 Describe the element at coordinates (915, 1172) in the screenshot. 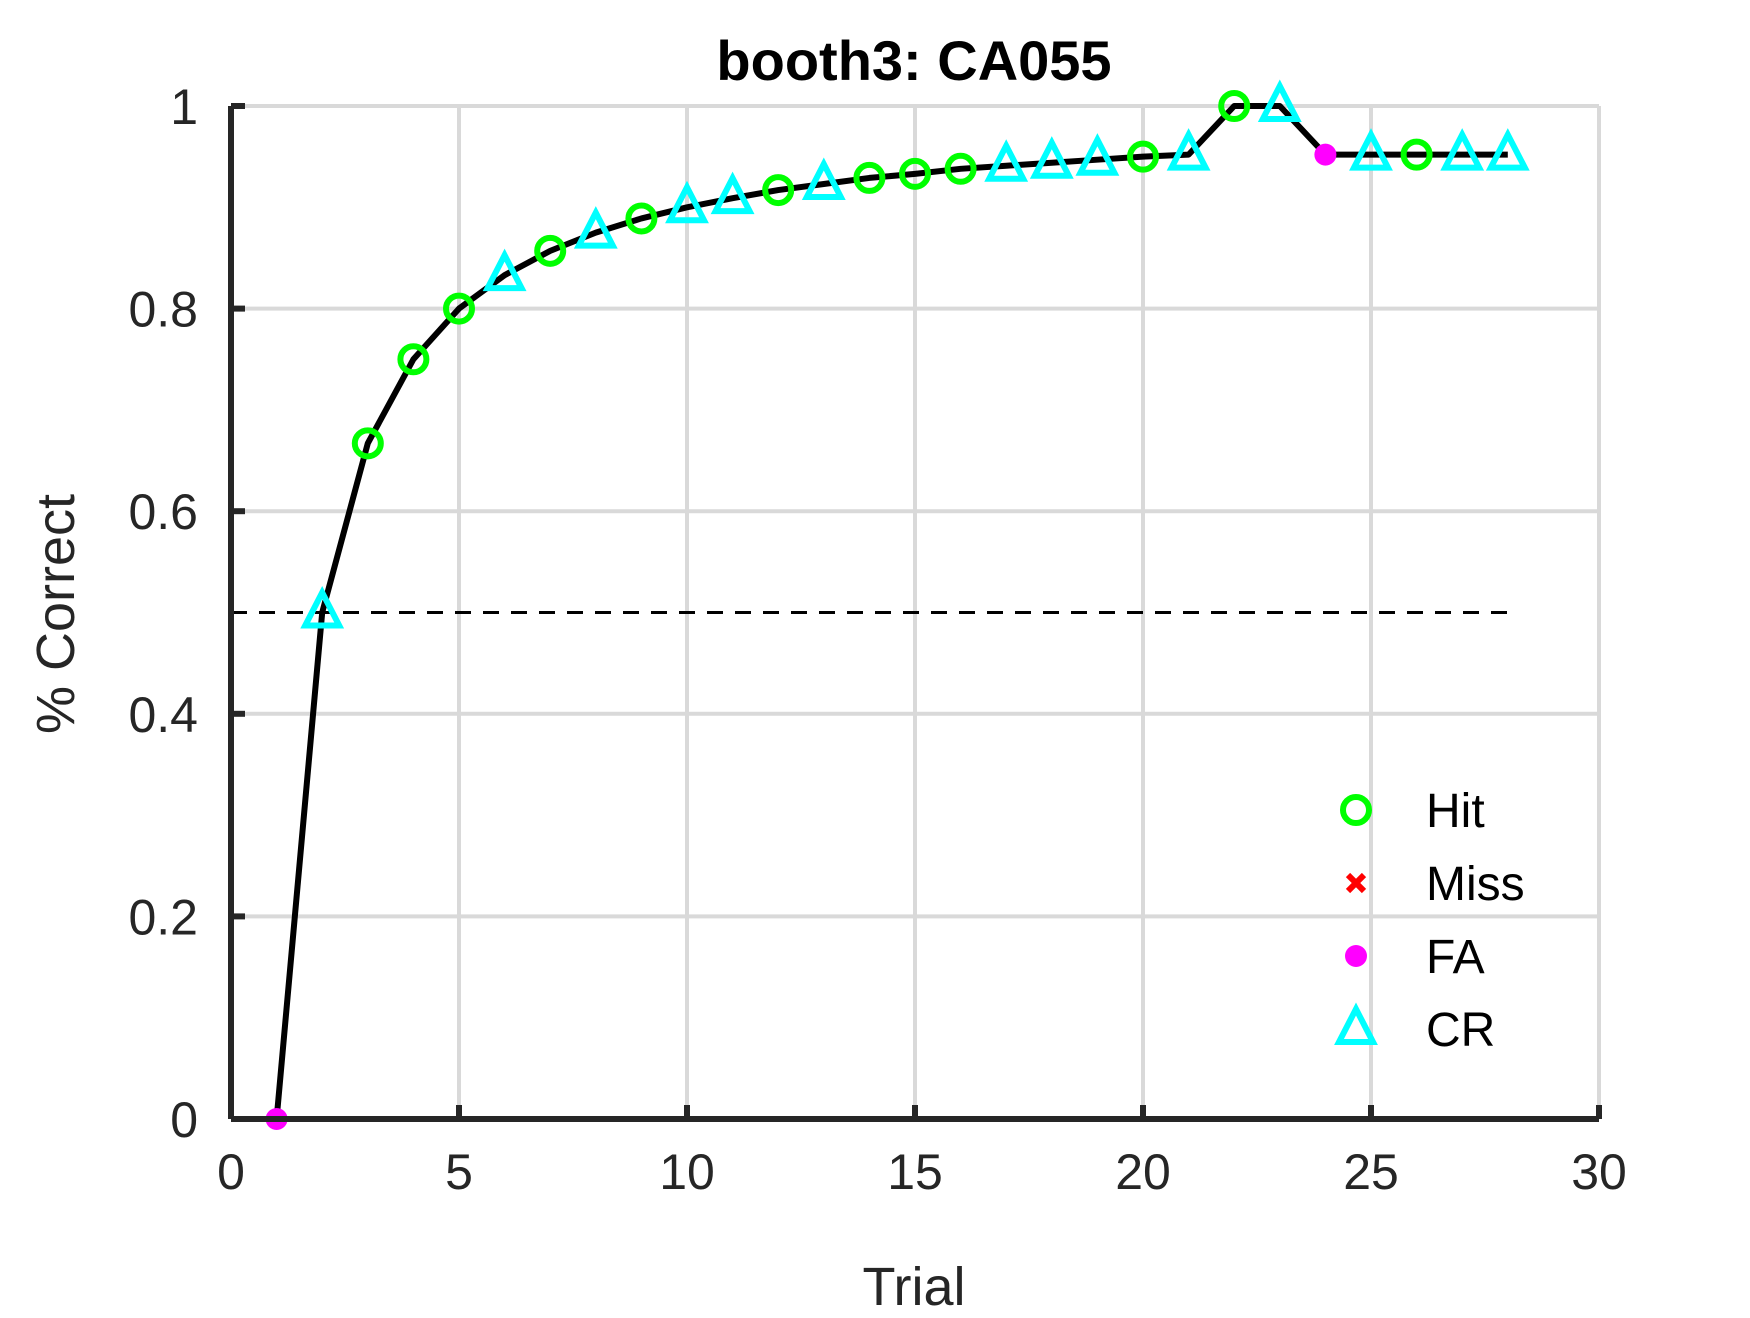

I see `x-tick-label: 15` at that location.